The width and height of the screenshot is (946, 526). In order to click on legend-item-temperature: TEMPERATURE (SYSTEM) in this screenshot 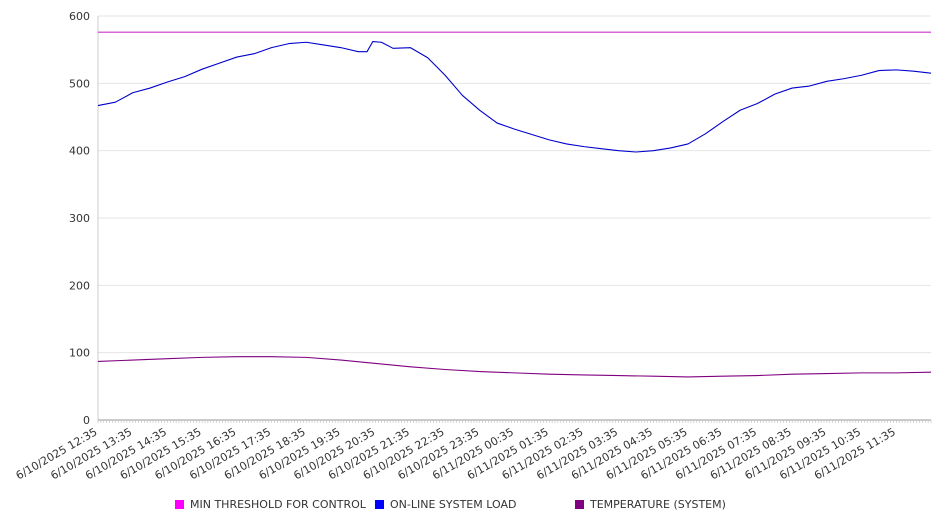, I will do `click(650, 504)`.